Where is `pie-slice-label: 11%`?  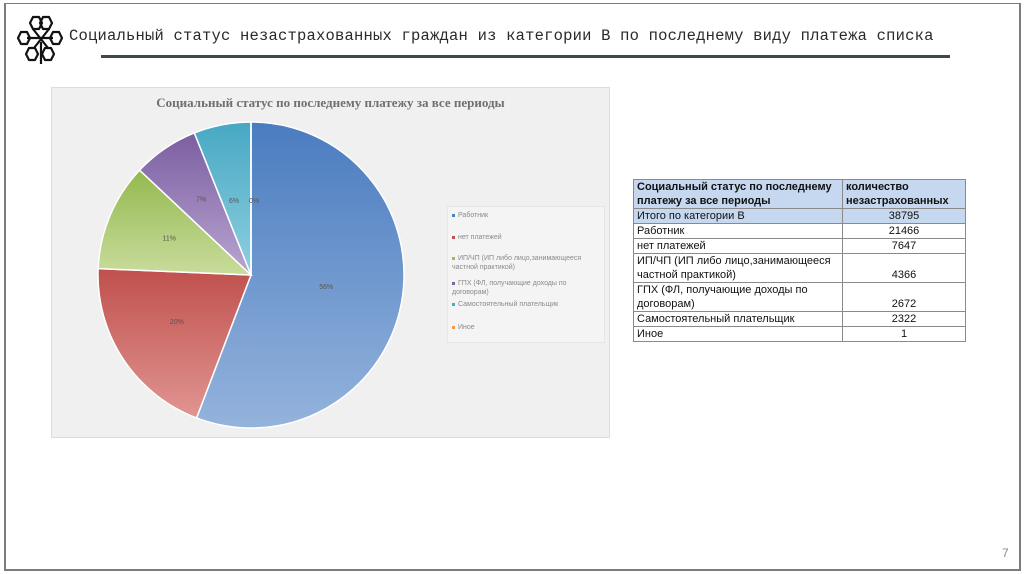
pie-slice-label: 11% is located at coordinates (169, 239).